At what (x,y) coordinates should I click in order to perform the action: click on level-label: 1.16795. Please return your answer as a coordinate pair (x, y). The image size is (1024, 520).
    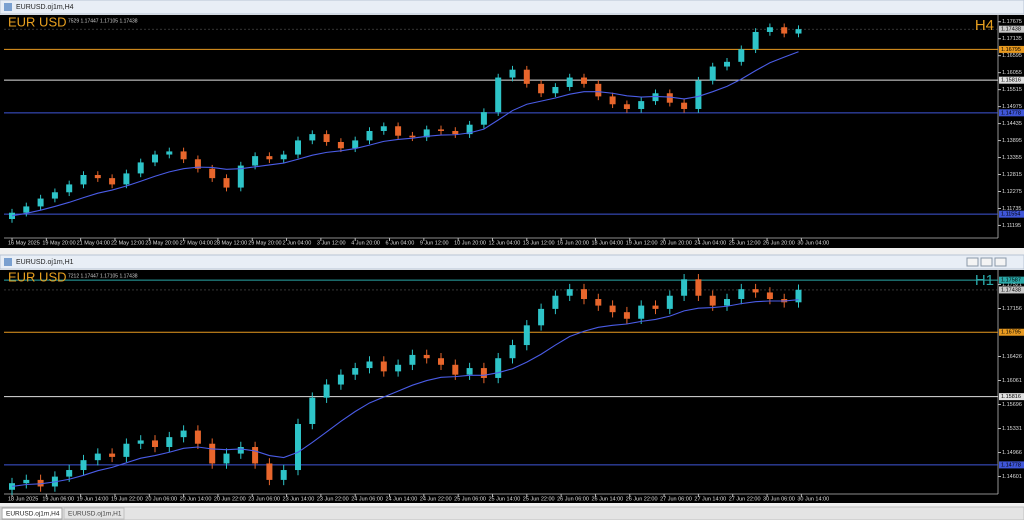
    Looking at the image, I should click on (1011, 50).